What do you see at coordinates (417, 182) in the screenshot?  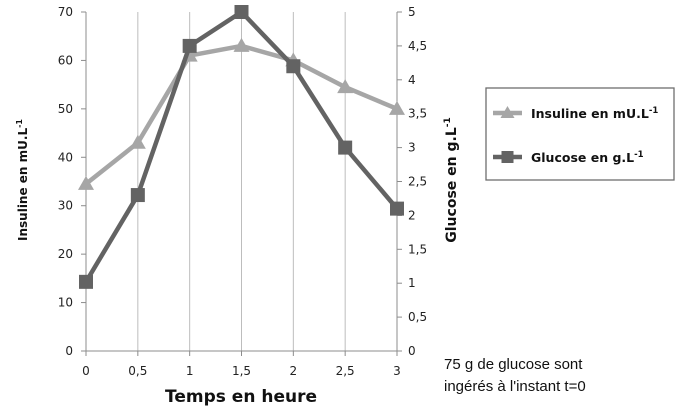 I see `right-tick-label: 2,5` at bounding box center [417, 182].